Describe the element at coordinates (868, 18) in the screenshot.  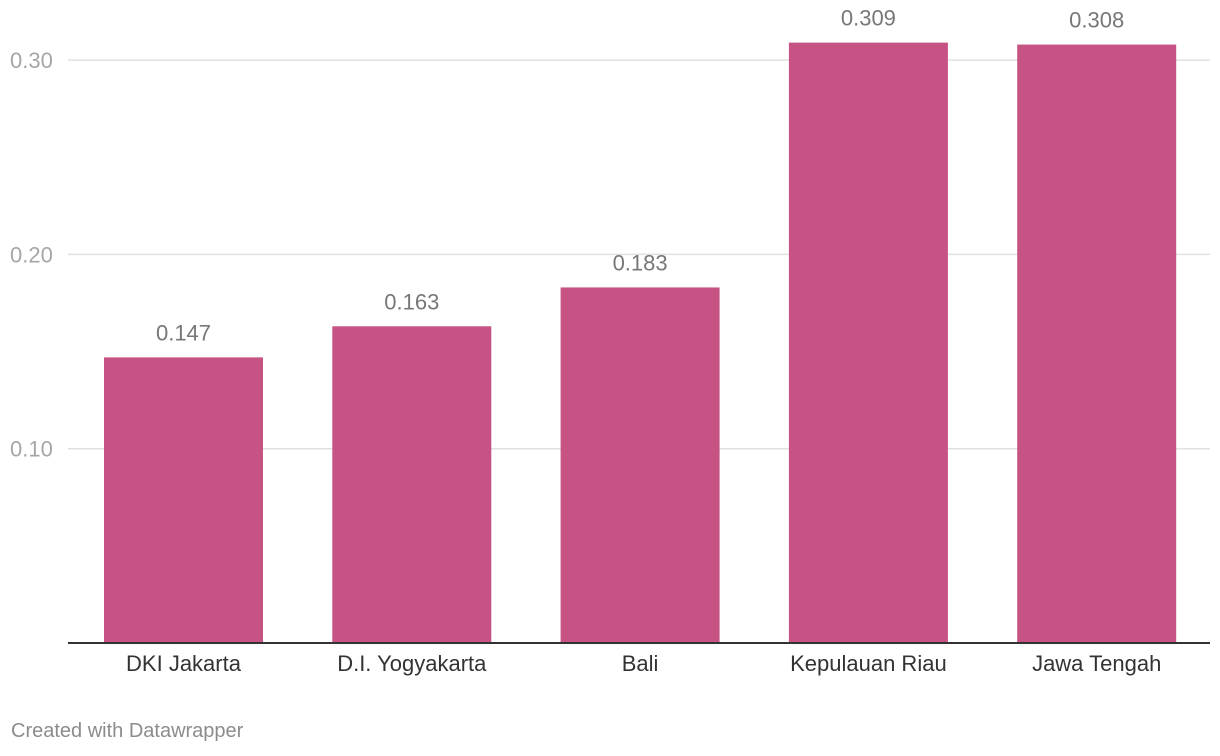
I see `value-label: 0.309` at that location.